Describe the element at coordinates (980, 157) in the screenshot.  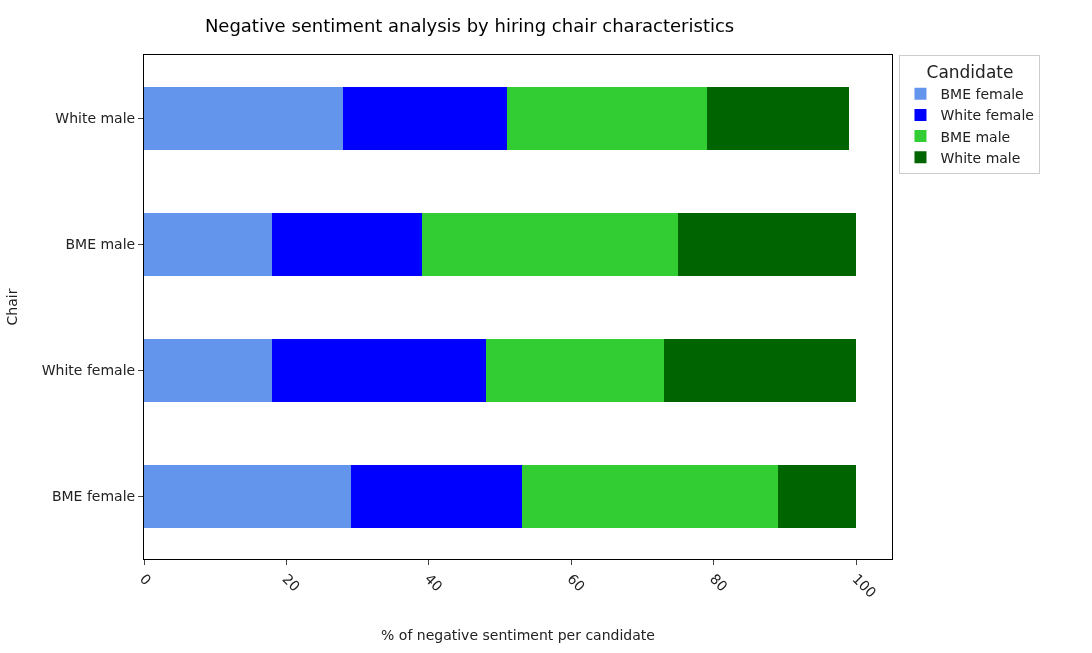
I see `legend-label: White male` at that location.